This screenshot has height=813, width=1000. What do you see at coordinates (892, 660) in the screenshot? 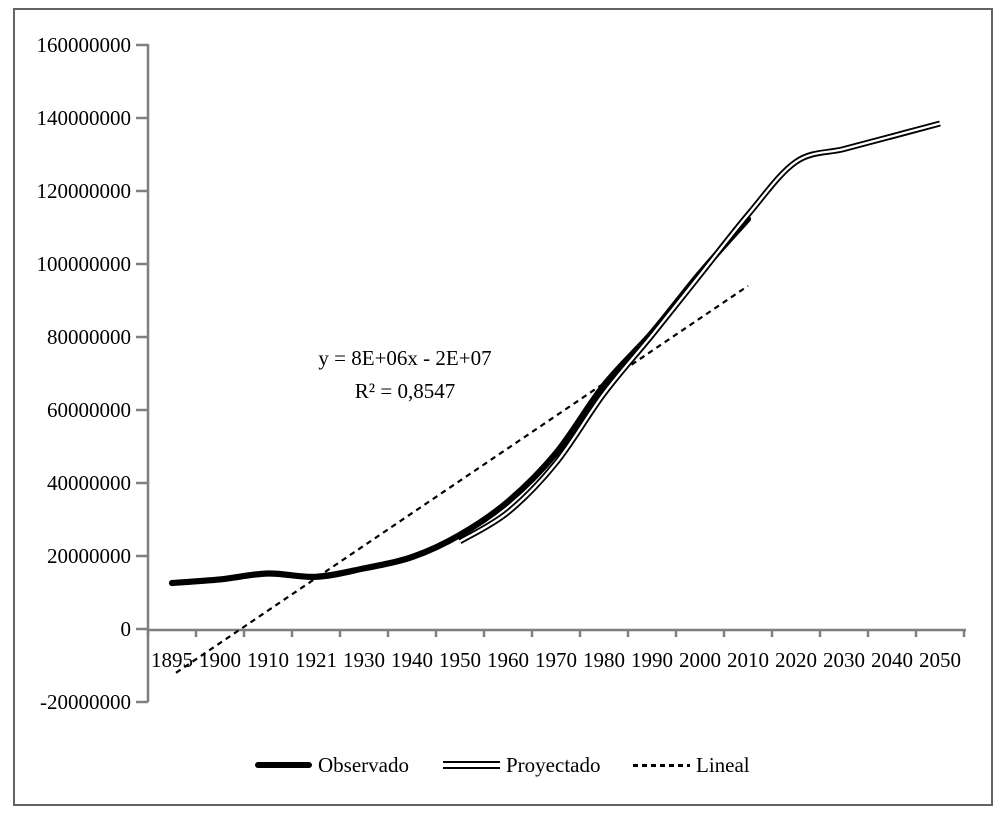
I see `x-tick-label: 2040` at bounding box center [892, 660].